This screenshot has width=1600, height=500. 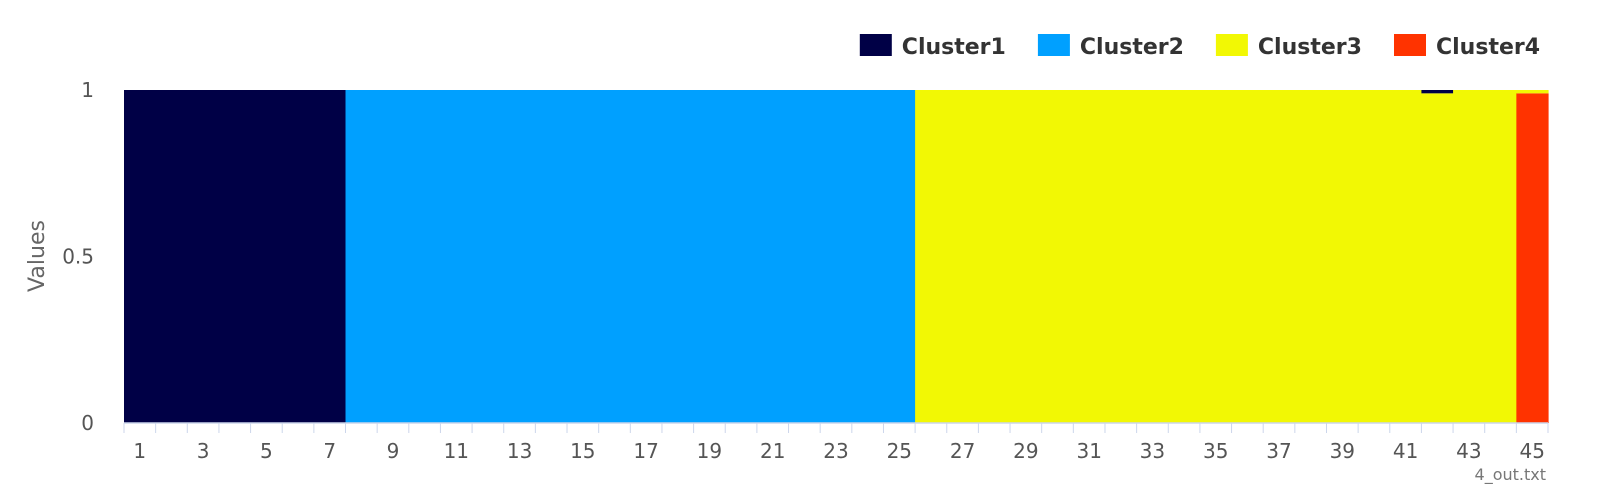 I want to click on x-tick-label: 23, so click(x=835, y=451).